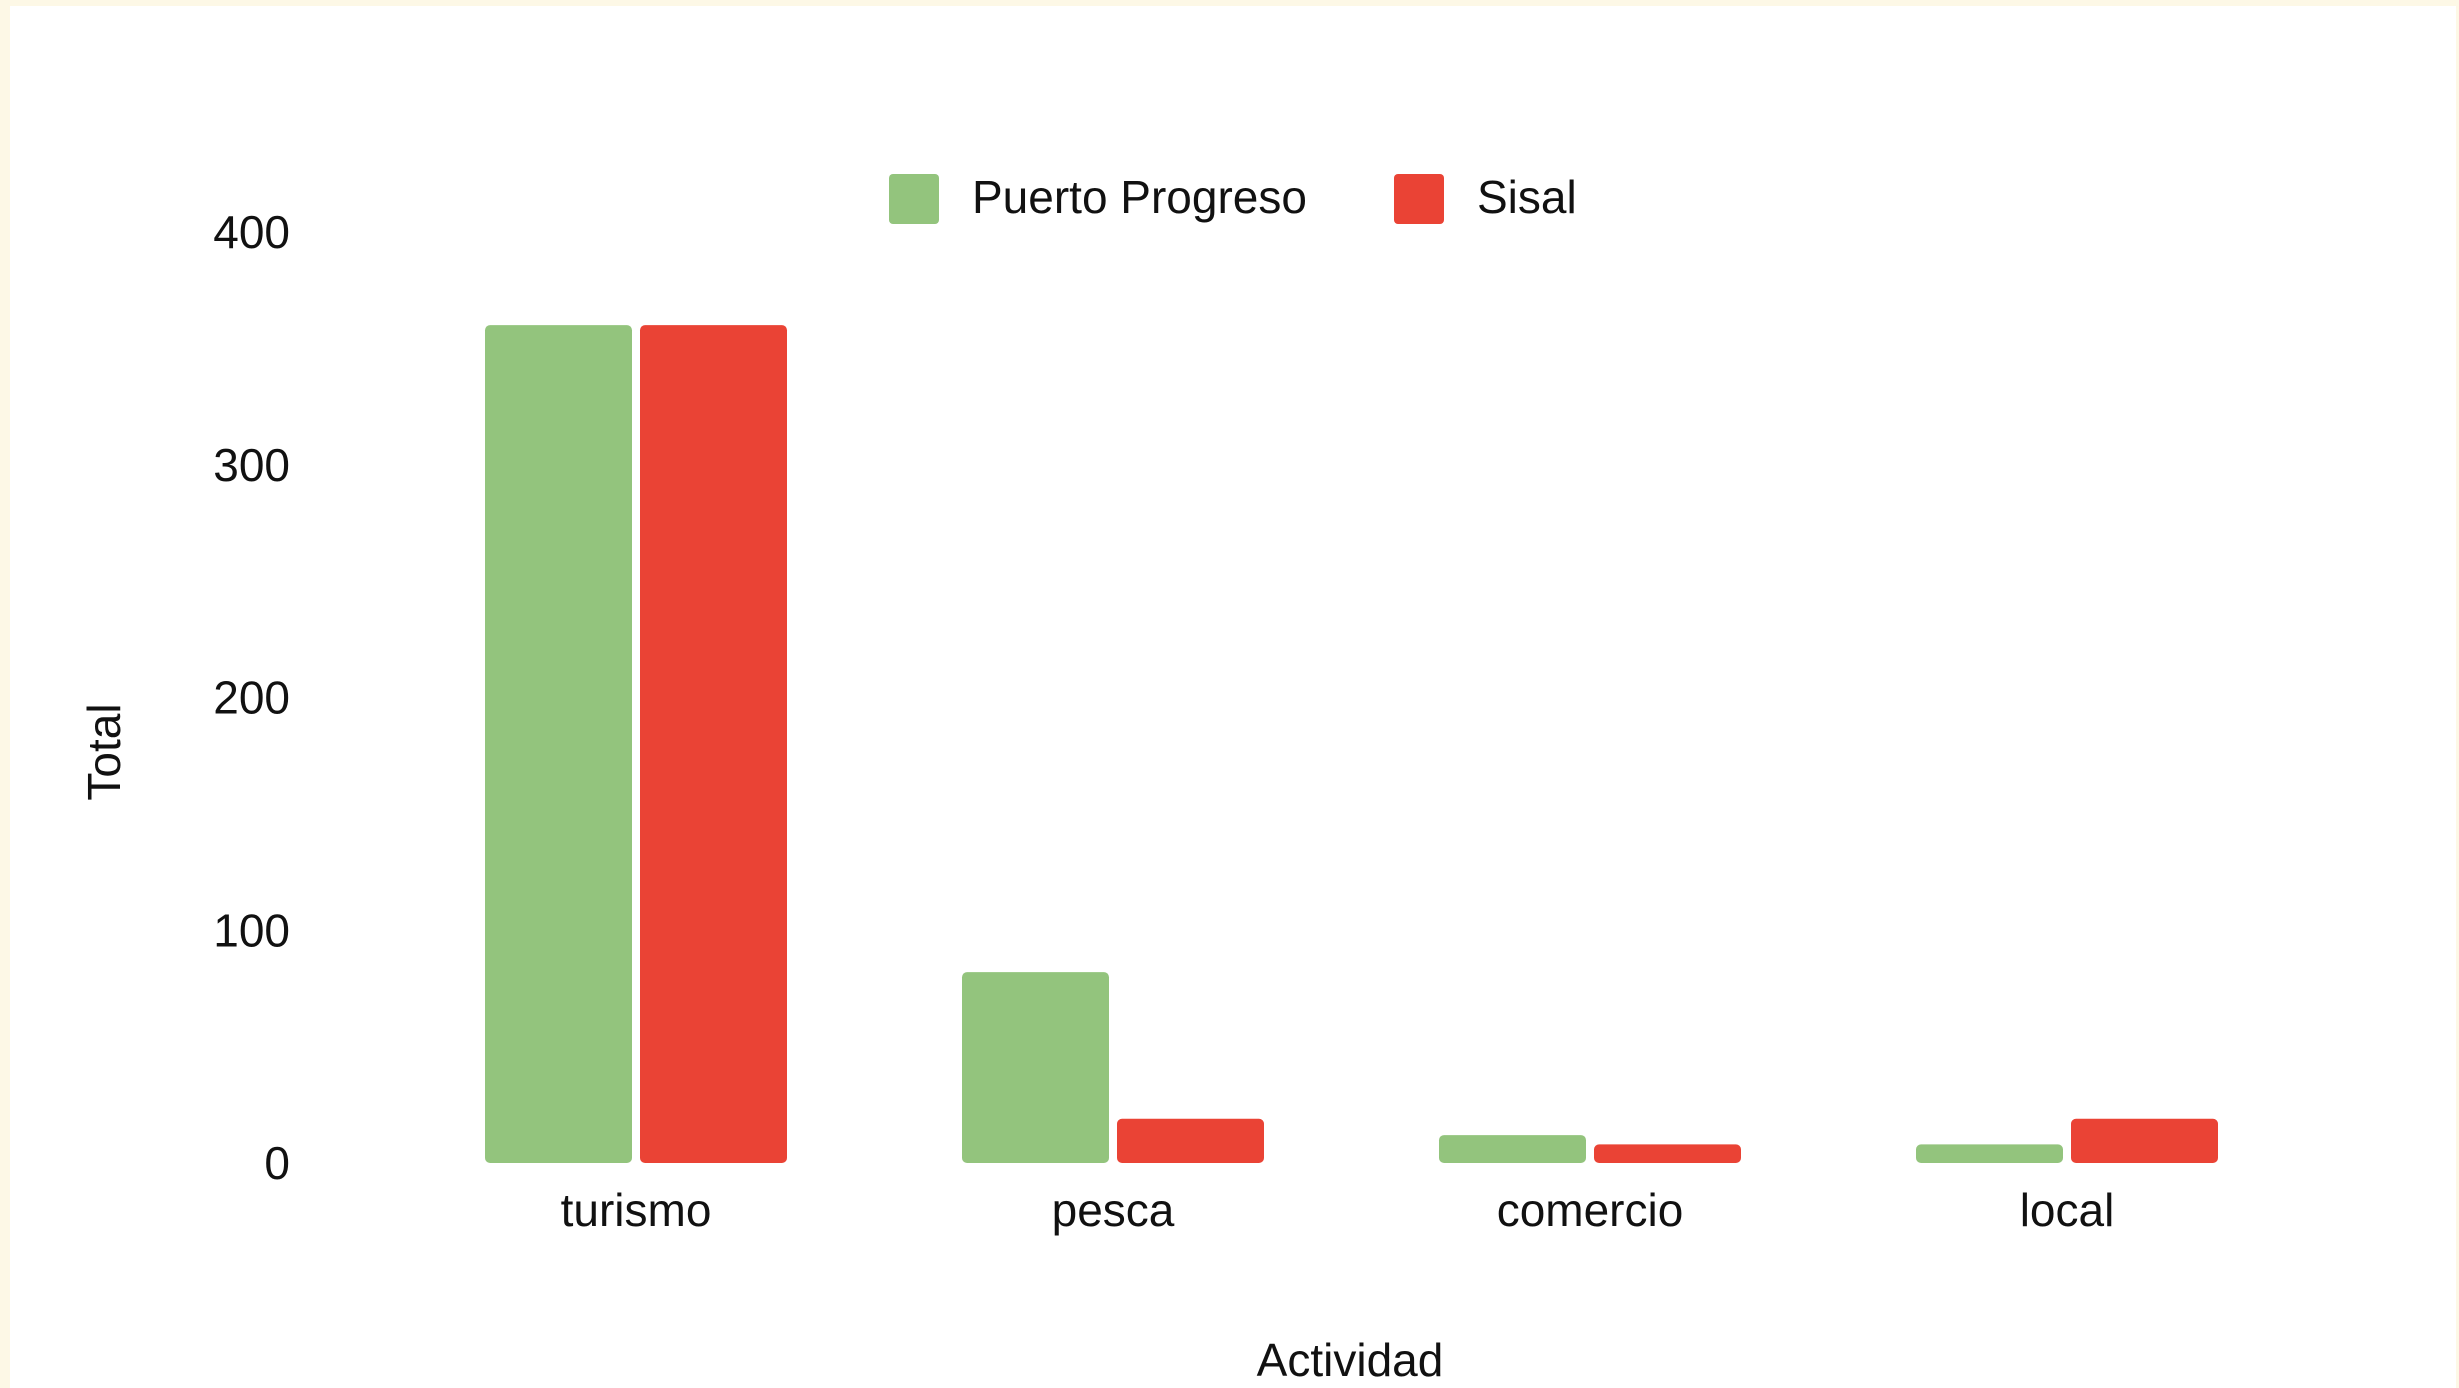  Describe the element at coordinates (1527, 197) in the screenshot. I see `legend-label: Sisal` at that location.